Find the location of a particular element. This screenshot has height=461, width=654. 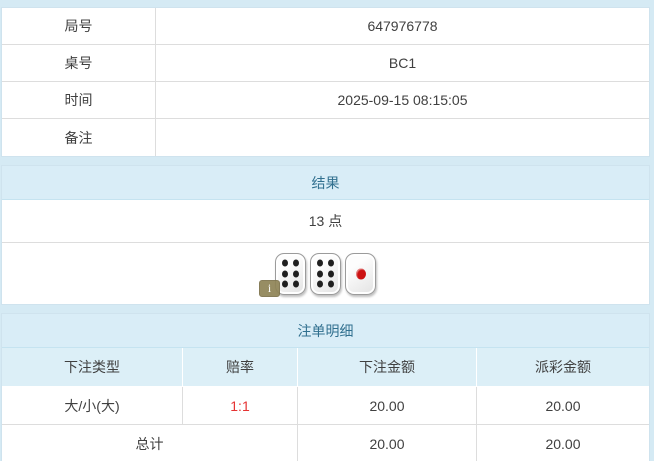

time-value: 2025-09-15 08:15:05 is located at coordinates (402, 100).